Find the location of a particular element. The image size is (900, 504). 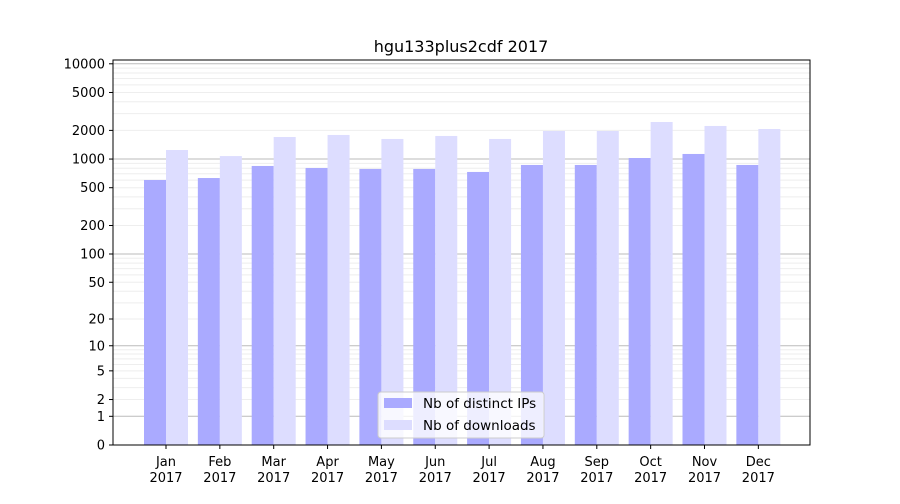

y-axis: 0 1 2 5 10 20 50 100 200 500 1000 2000 5000 10000 is located at coordinates (88, 255).